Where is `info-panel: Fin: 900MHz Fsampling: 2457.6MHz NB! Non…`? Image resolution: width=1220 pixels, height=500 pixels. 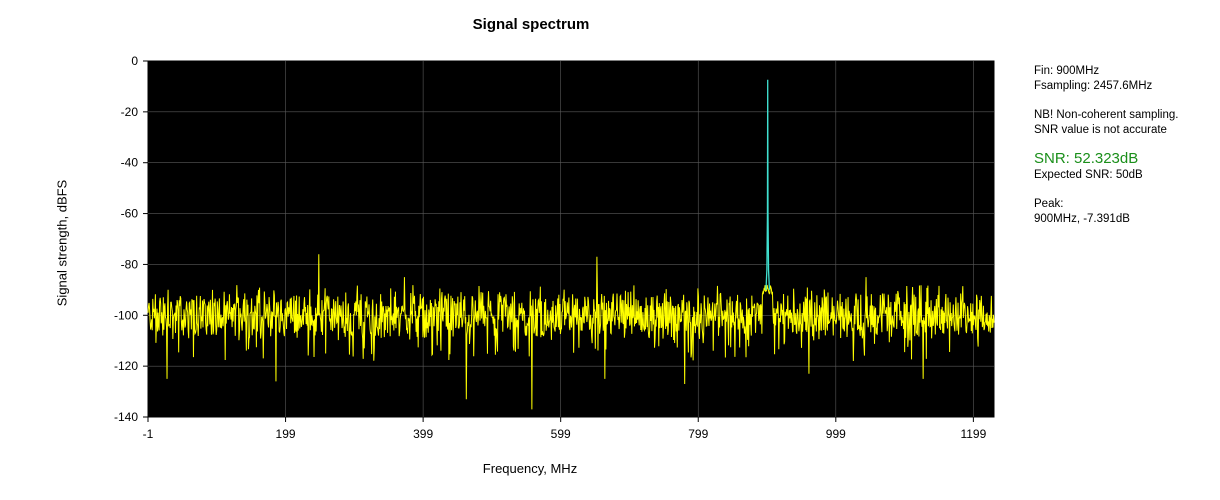
info-panel: Fin: 900MHz Fsampling: 2457.6MHz NB! Non… is located at coordinates (1124, 145).